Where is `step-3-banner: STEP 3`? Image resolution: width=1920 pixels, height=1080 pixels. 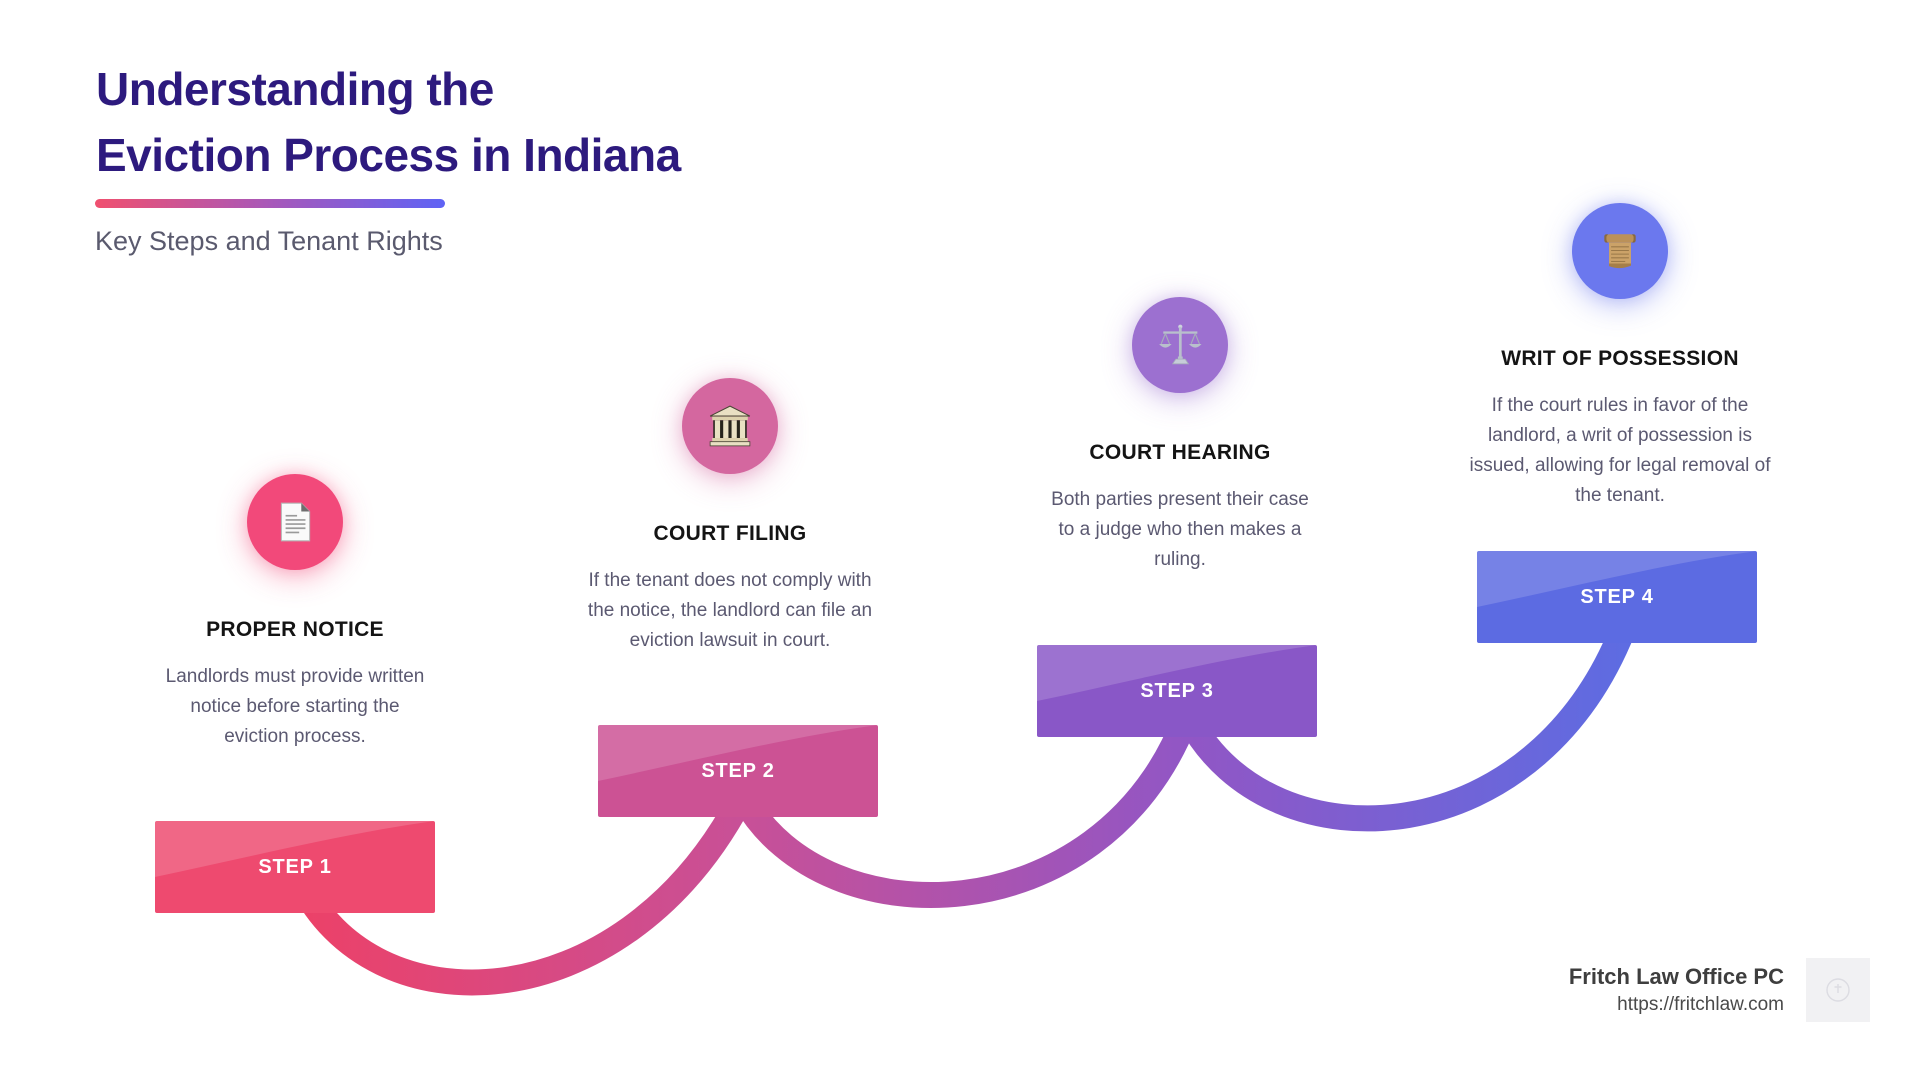 step-3-banner: STEP 3 is located at coordinates (1177, 691).